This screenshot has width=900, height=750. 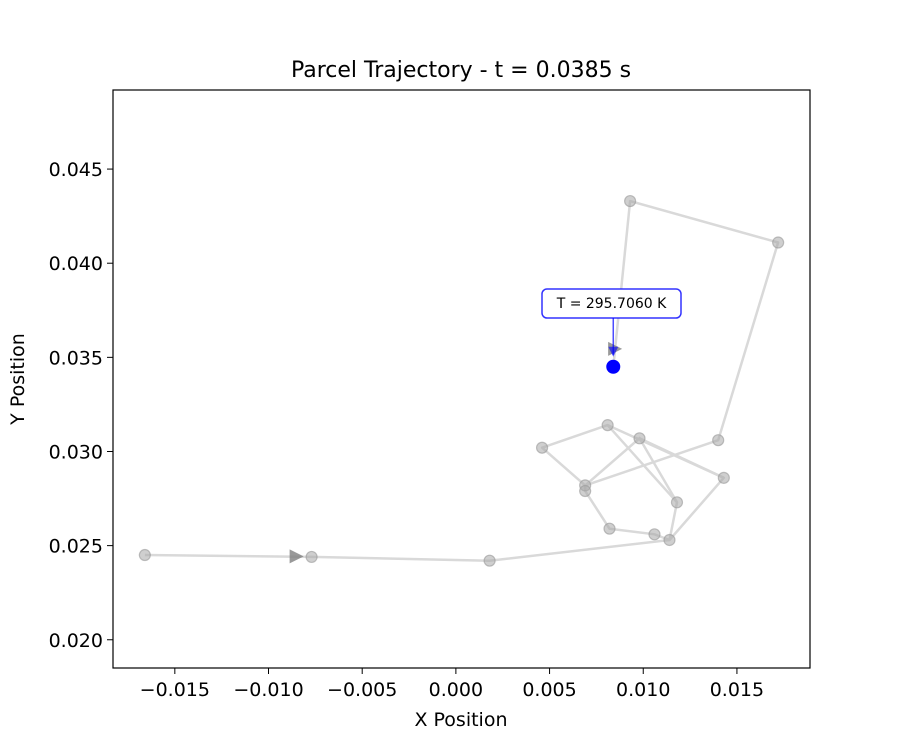 I want to click on x-axis: −0.015 −0.010 −0.005 0.000 0.005 0.010 0.015, so click(x=452, y=684).